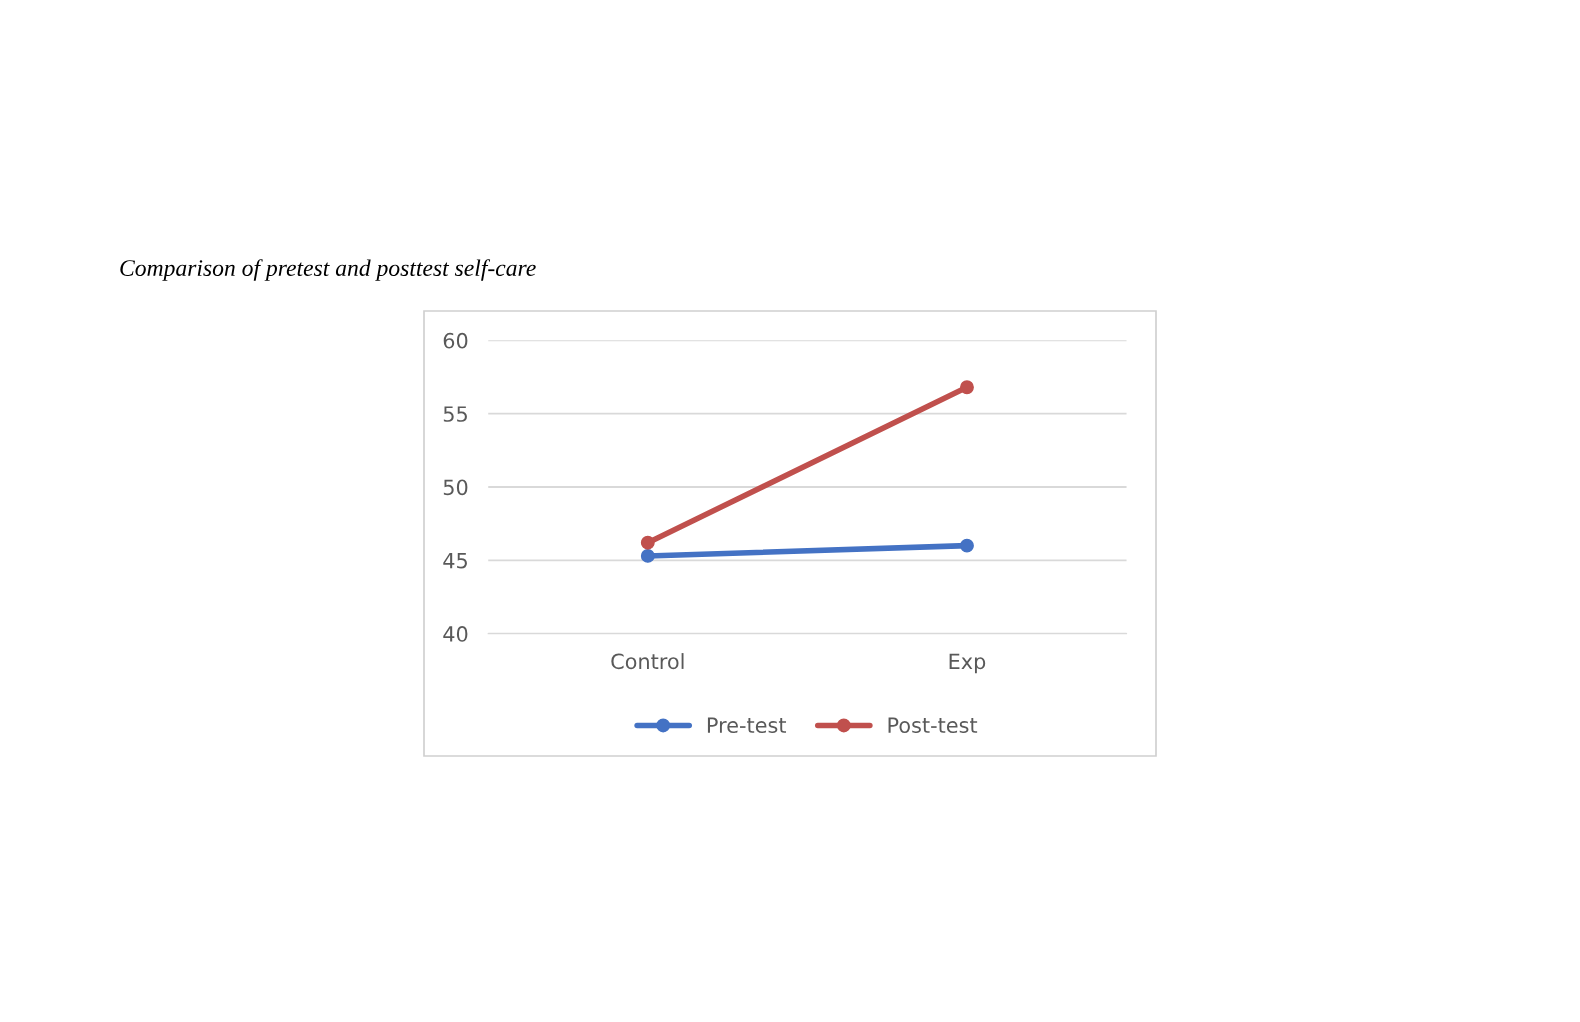  I want to click on chart-title: Comparison of pretest and posttest self-care, so click(328, 270).